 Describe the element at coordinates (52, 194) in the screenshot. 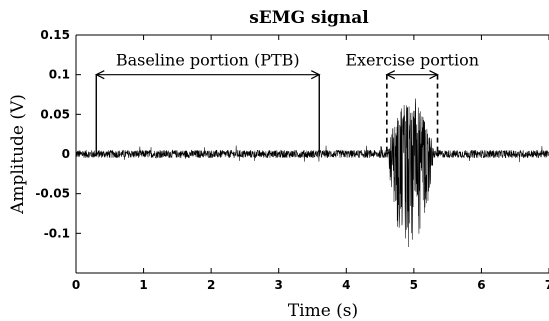

I see `y-tick-label: -0.05` at that location.